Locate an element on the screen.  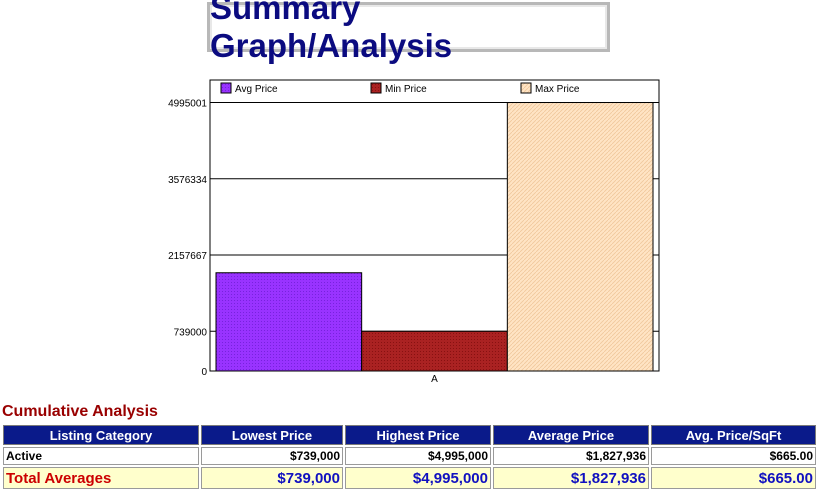
legend-label: Avg Price is located at coordinates (256, 89).